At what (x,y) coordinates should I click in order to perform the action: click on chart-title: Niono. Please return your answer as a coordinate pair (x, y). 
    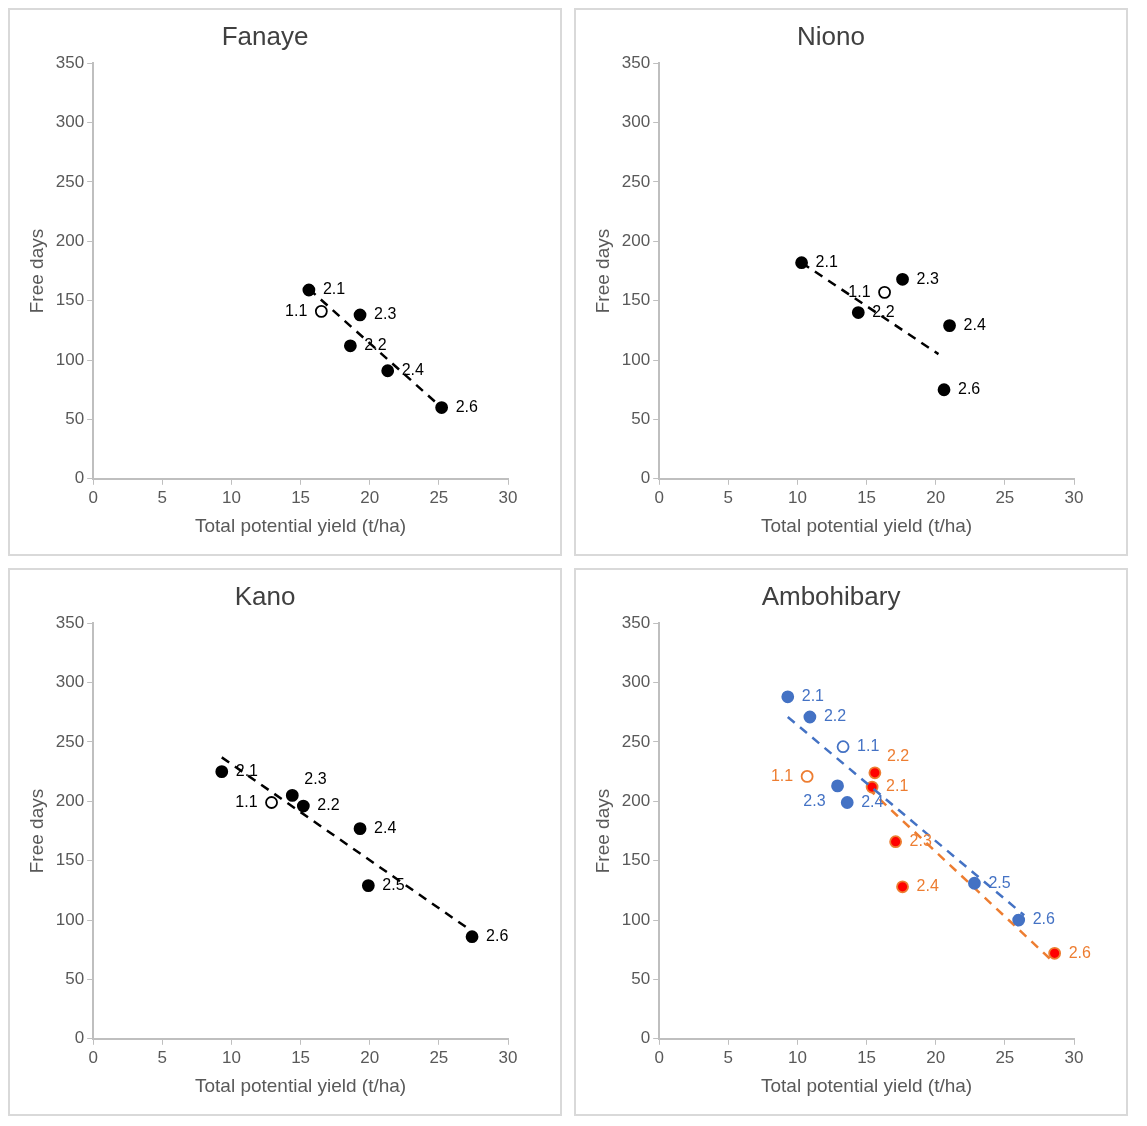
    Looking at the image, I should click on (831, 35).